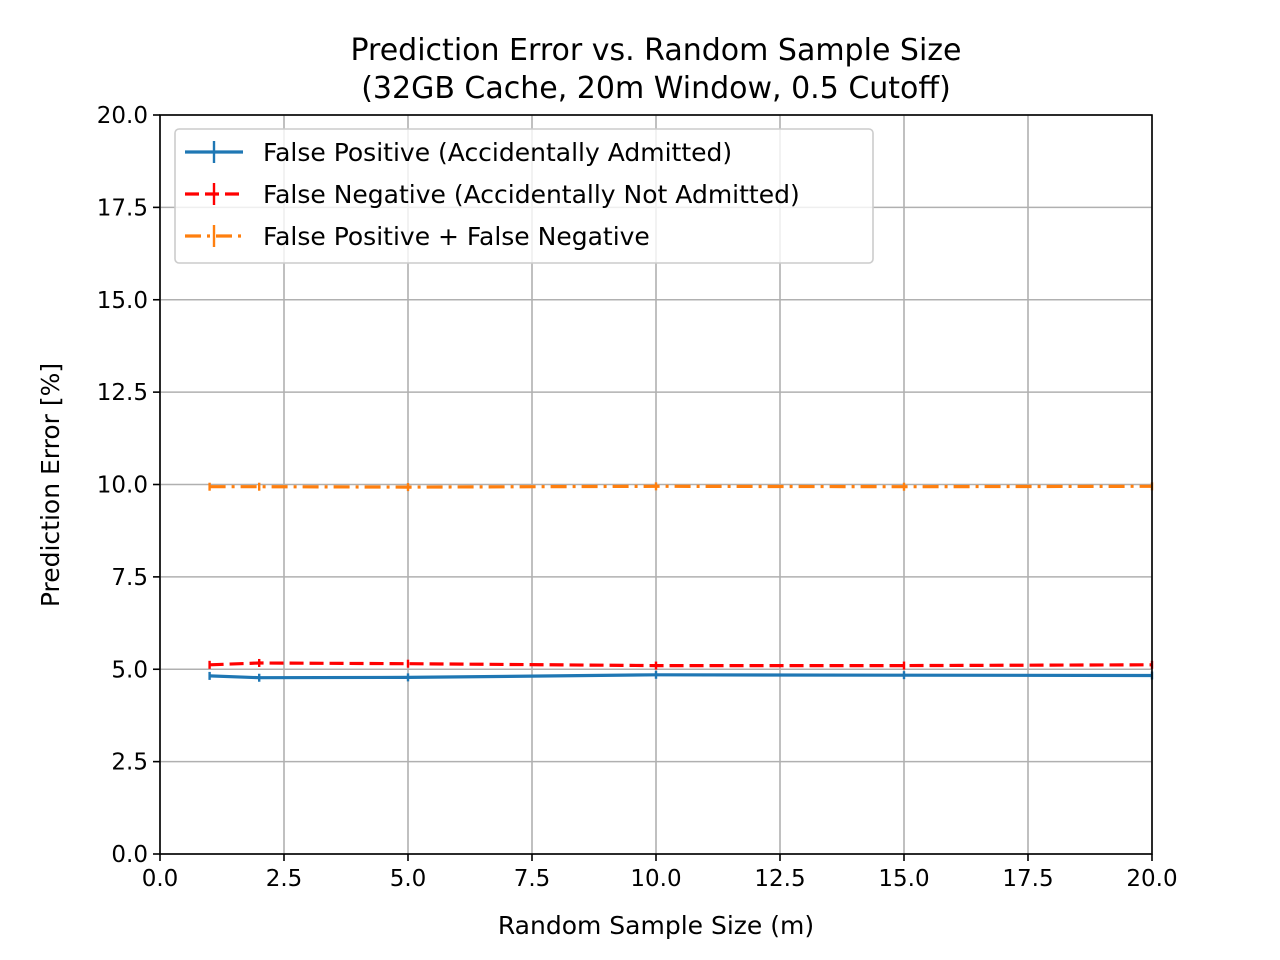 The height and width of the screenshot is (960, 1280). What do you see at coordinates (122, 393) in the screenshot?
I see `y-tick-label: 12.5` at bounding box center [122, 393].